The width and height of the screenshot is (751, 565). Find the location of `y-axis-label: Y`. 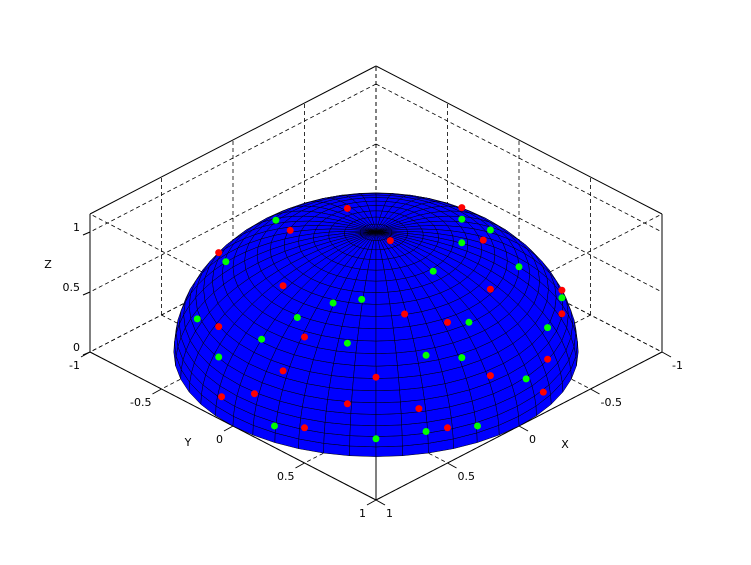

y-axis-label: Y is located at coordinates (188, 442).